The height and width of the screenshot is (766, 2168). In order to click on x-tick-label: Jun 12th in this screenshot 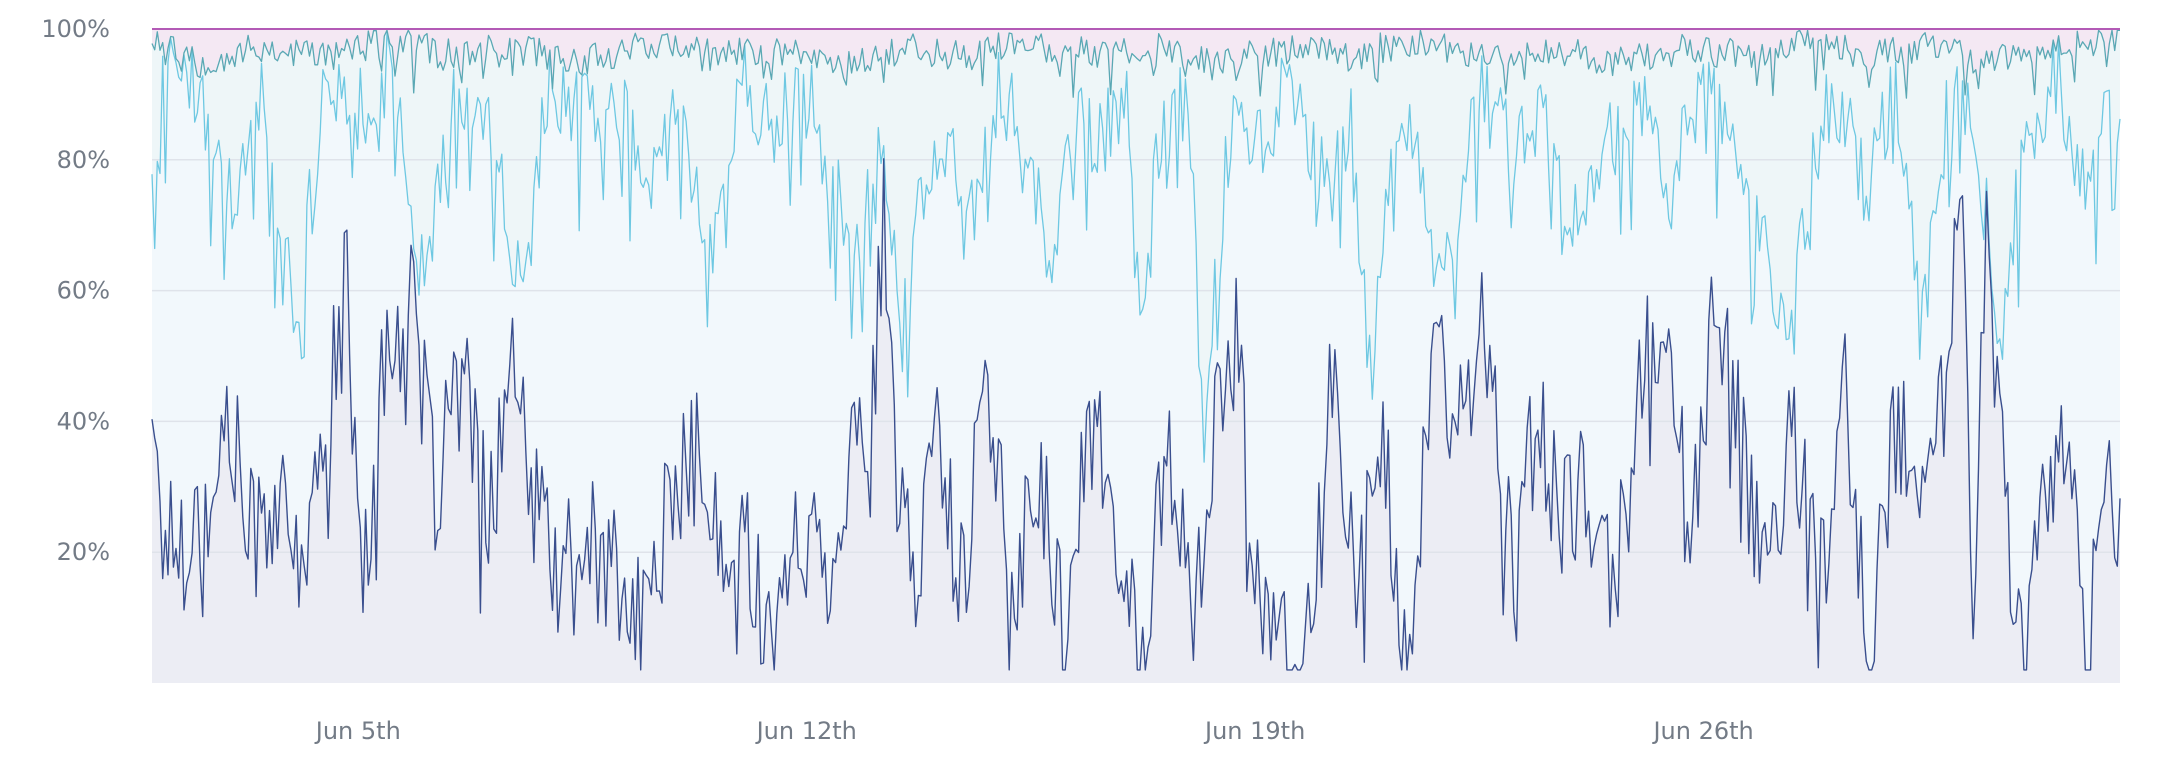, I will do `click(806, 731)`.